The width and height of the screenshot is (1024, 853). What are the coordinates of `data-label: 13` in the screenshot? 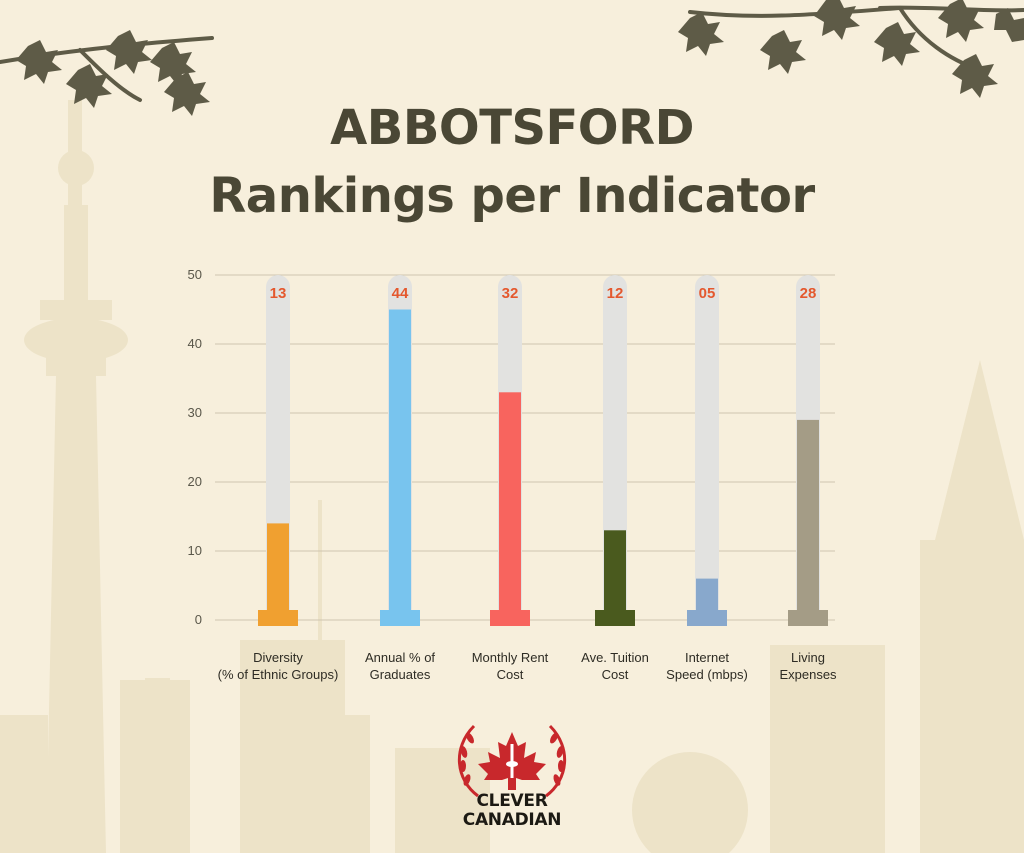 It's located at (278, 293).